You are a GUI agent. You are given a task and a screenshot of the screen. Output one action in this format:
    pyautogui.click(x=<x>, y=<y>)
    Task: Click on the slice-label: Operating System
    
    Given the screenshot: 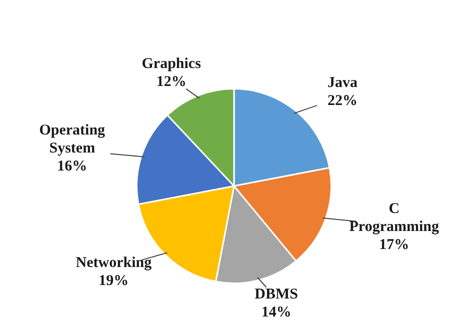 What is the action you would take?
    pyautogui.click(x=72, y=139)
    